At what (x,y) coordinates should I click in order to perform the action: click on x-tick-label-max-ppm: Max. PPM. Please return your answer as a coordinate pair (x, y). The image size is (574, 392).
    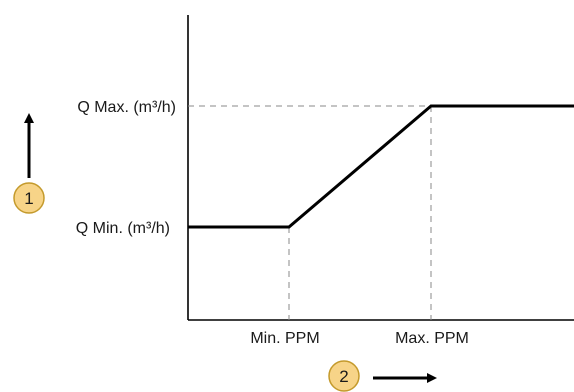
    Looking at the image, I should click on (432, 338).